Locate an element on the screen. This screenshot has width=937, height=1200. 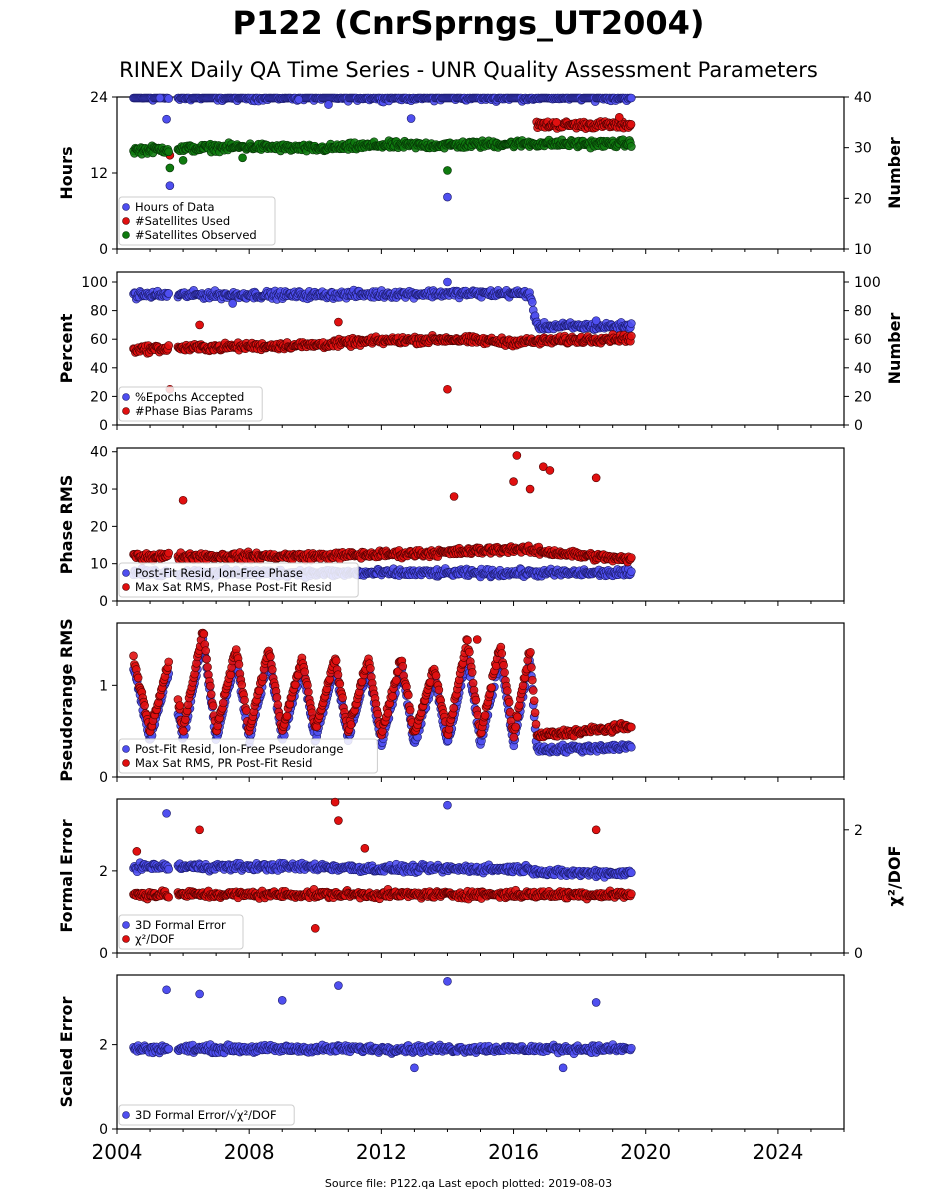
y-tick-label-phase_rms: 40 is located at coordinates (99, 453).